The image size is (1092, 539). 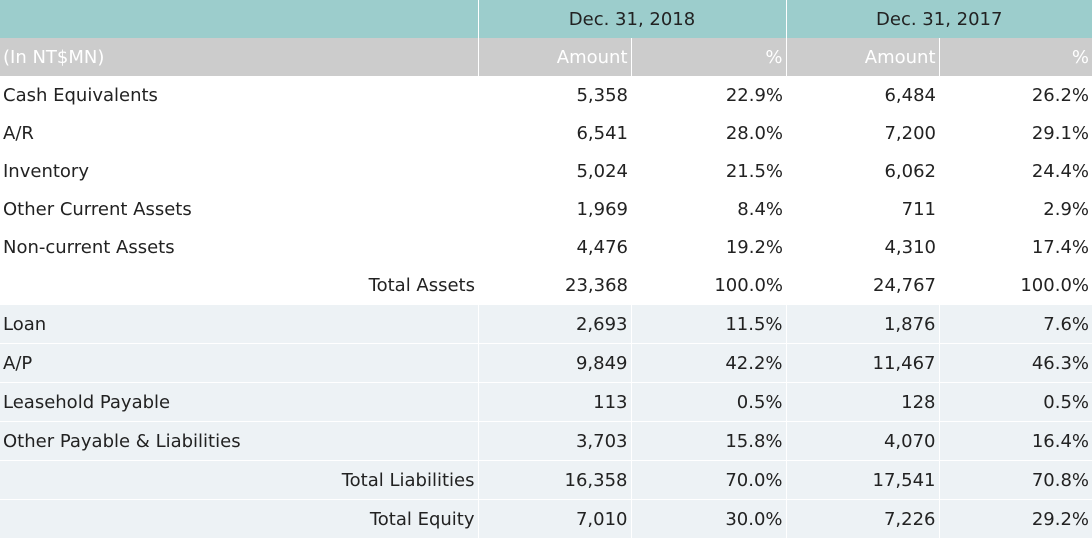 What do you see at coordinates (555, 518) in the screenshot?
I see `amount-2018-cell: 7,010` at bounding box center [555, 518].